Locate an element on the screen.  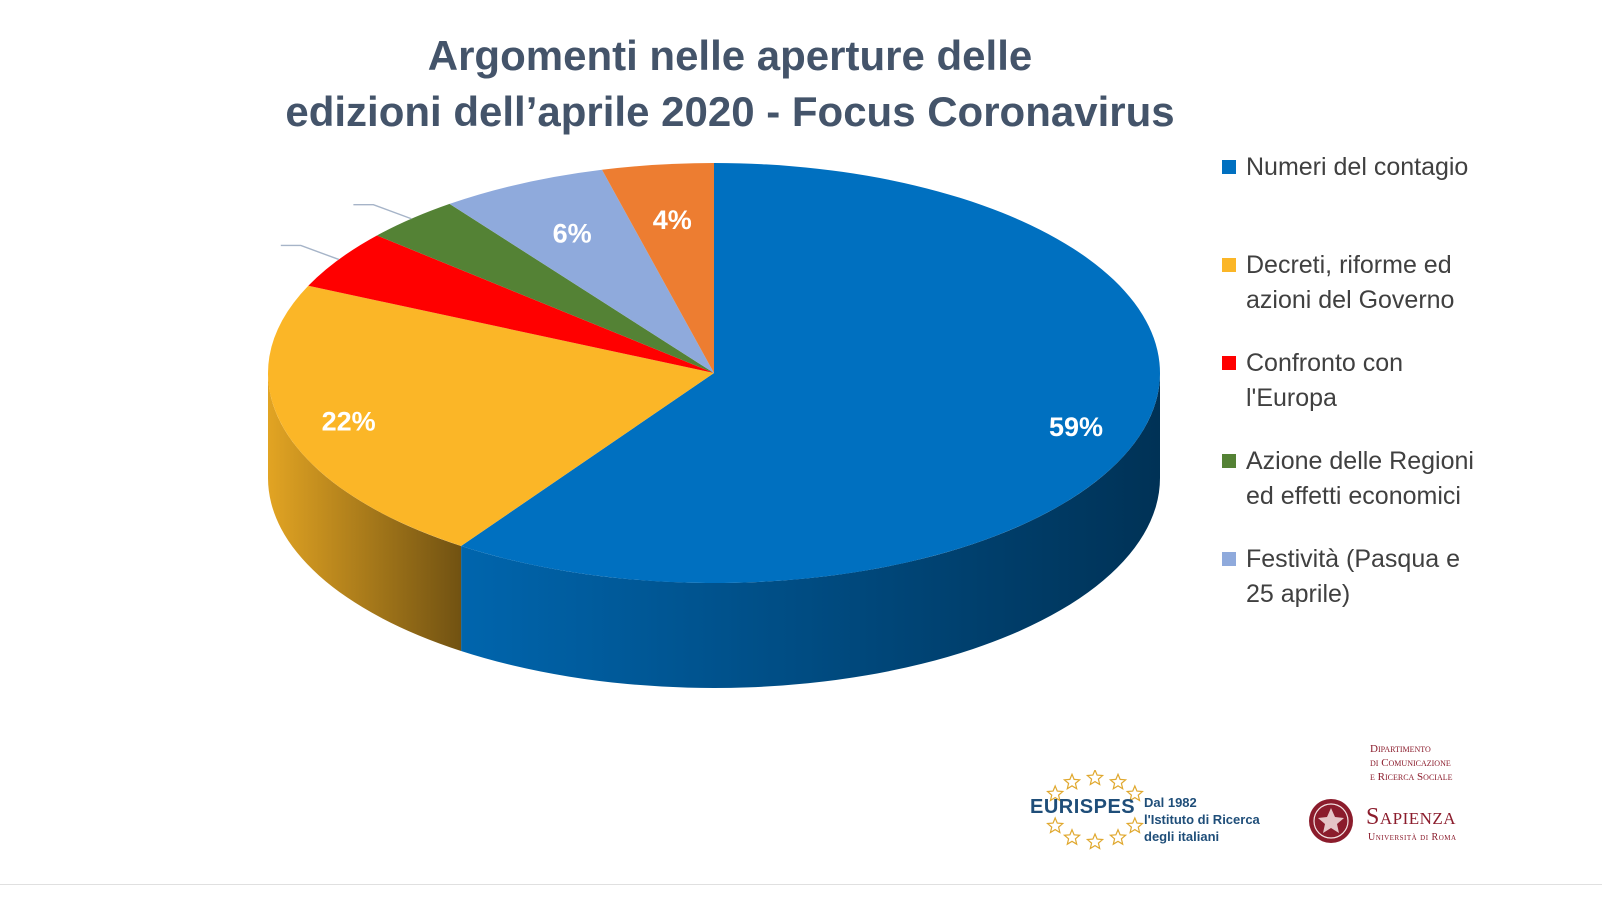
legend-label-line: Decreti, riforme ed is located at coordinates (1349, 265).